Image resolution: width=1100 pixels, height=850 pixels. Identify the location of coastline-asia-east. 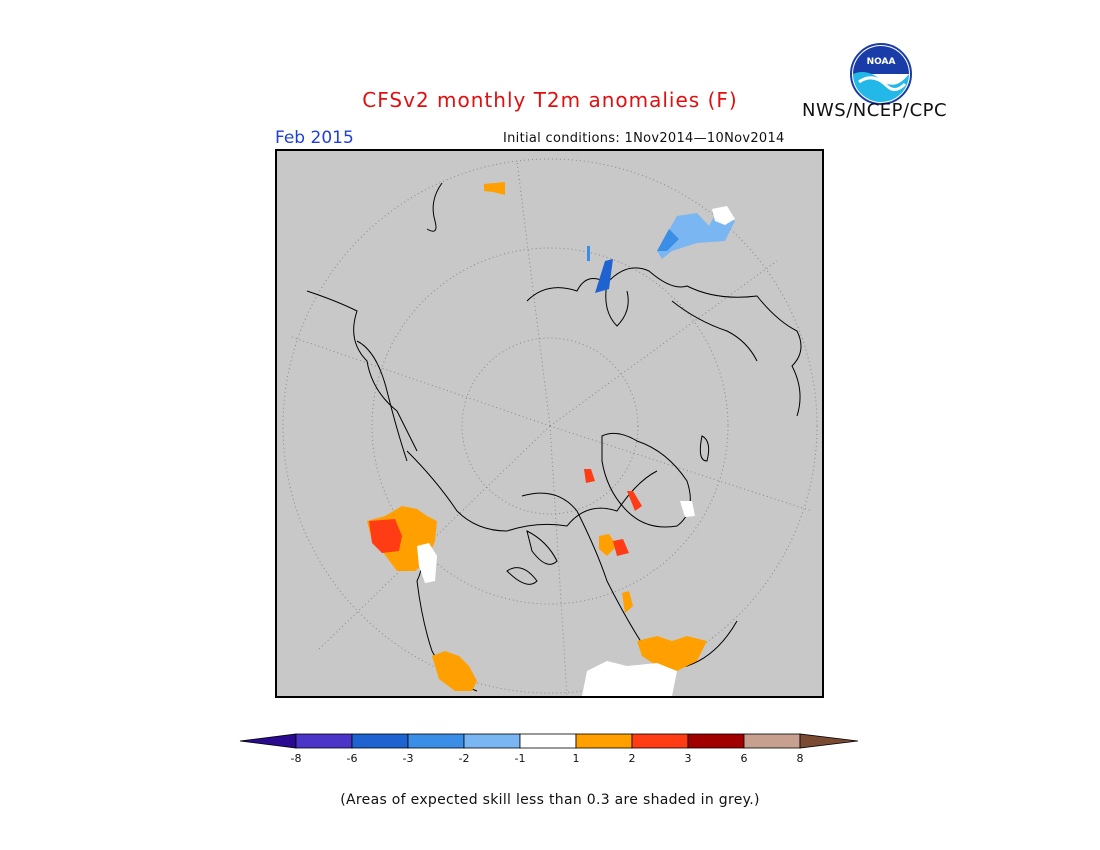
(362, 371).